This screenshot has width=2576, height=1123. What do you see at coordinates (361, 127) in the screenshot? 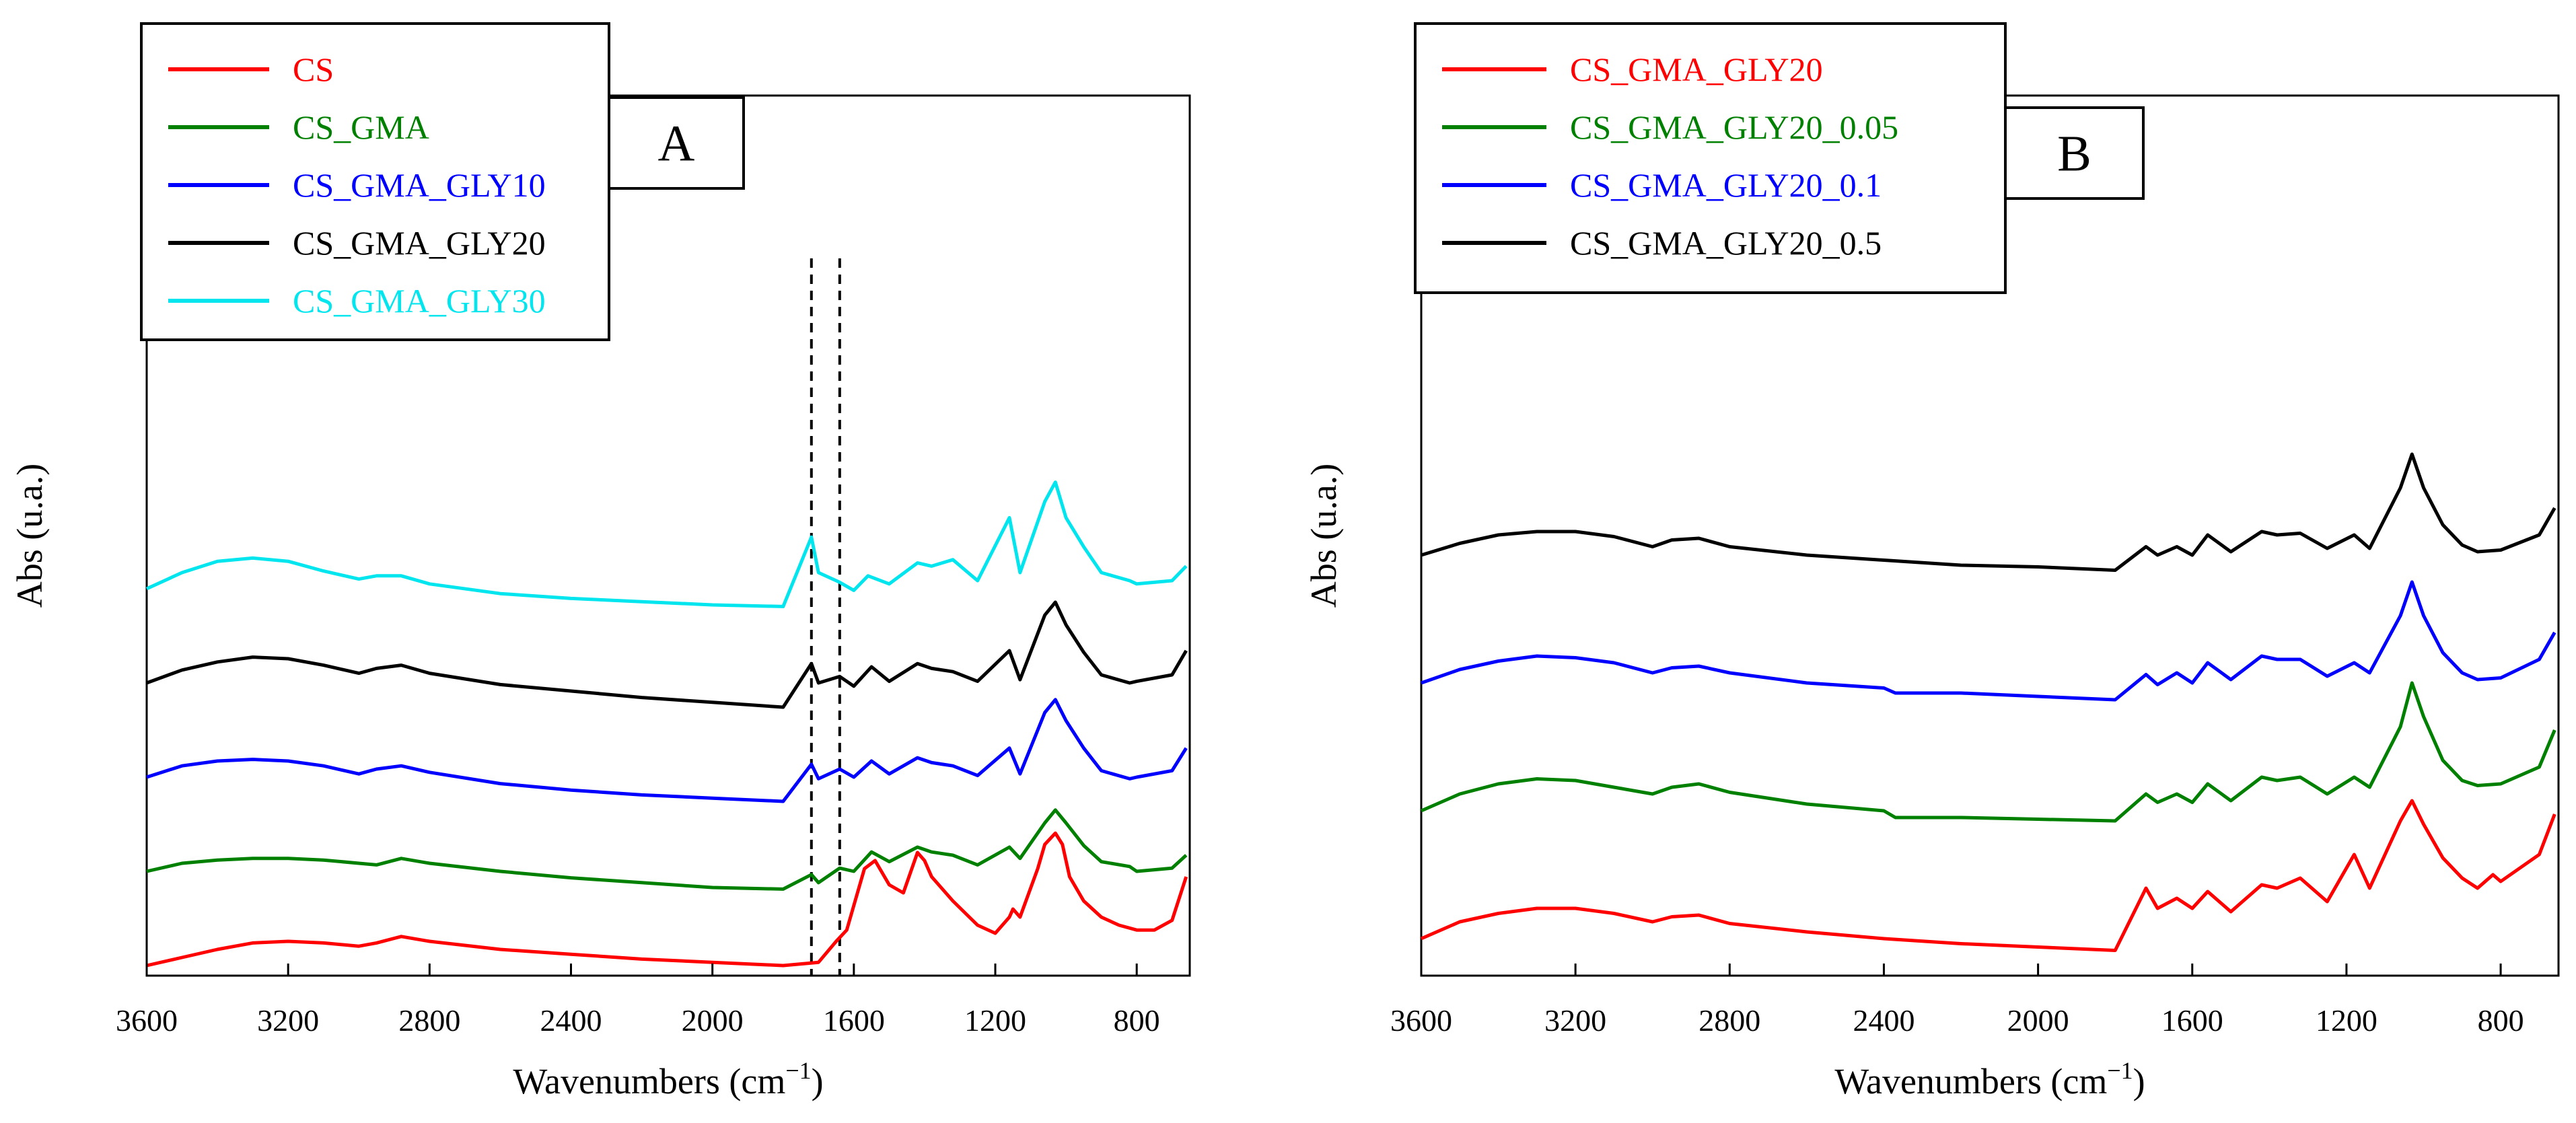
I see `legend-entry: CS_GMA` at bounding box center [361, 127].